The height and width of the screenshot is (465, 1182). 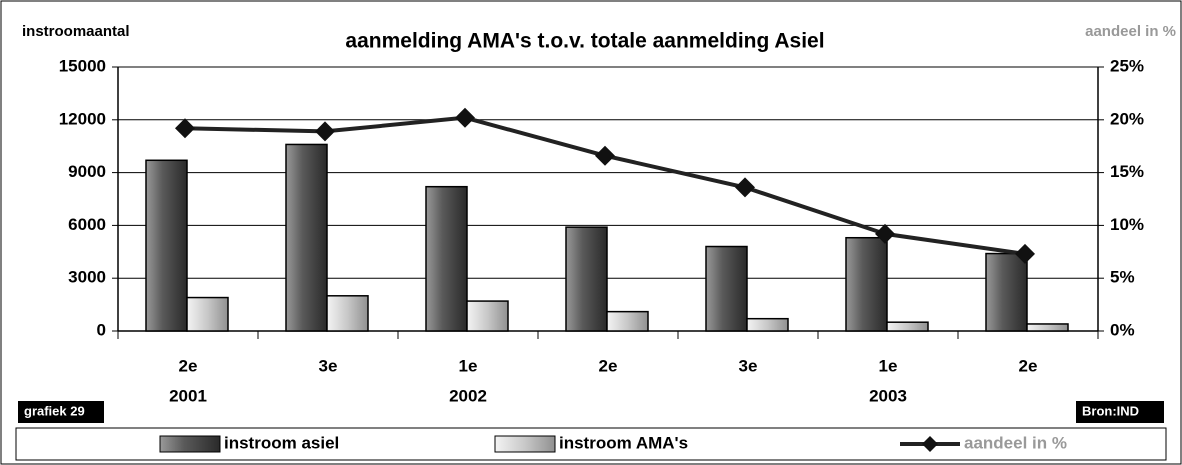 What do you see at coordinates (87, 277) in the screenshot?
I see `y-tick-label: 3000` at bounding box center [87, 277].